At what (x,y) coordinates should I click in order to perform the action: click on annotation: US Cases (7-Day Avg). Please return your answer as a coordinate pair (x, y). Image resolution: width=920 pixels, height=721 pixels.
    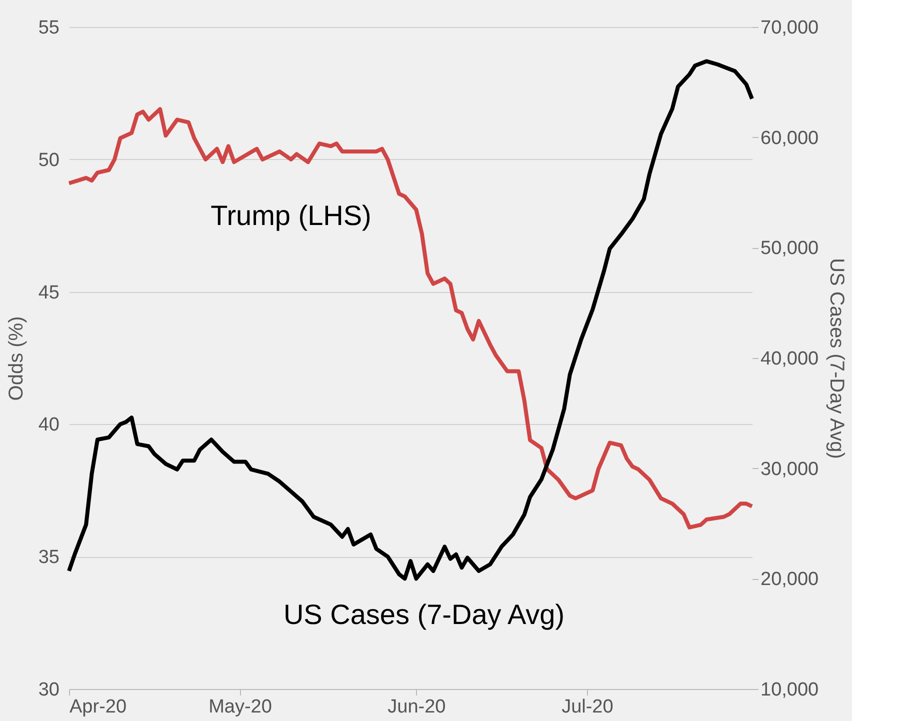
    Looking at the image, I should click on (424, 614).